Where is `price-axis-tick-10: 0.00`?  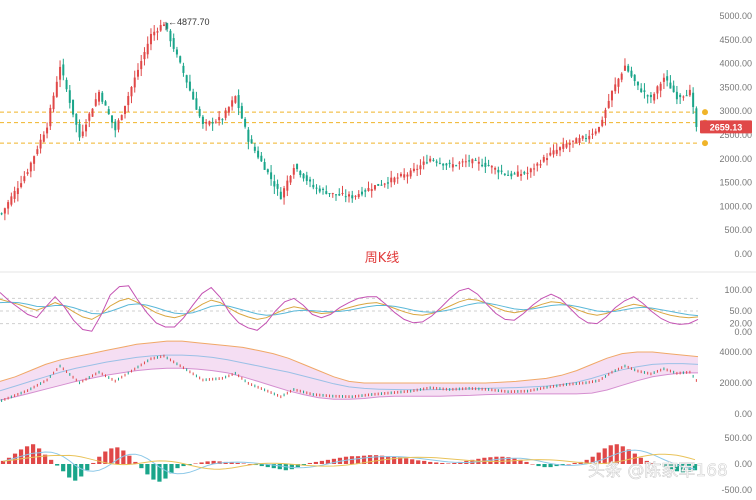
price-axis-tick-10: 0.00 is located at coordinates (743, 254).